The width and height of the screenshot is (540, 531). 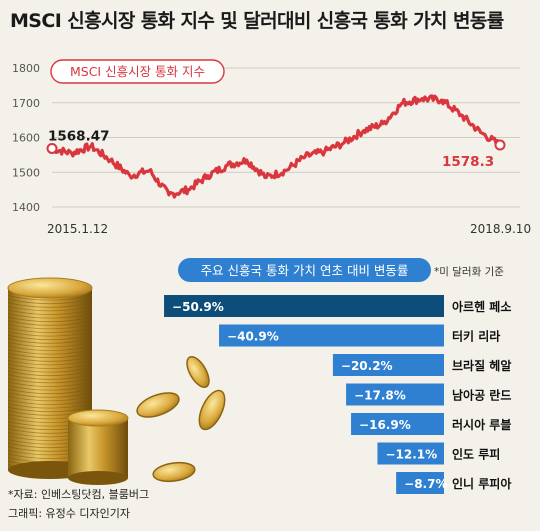 I want to click on bar-value-label: −12.1%, so click(x=411, y=455).